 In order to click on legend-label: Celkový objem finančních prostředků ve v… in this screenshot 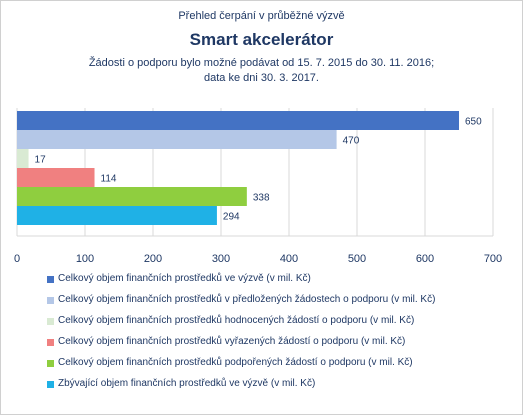, I will do `click(184, 278)`.